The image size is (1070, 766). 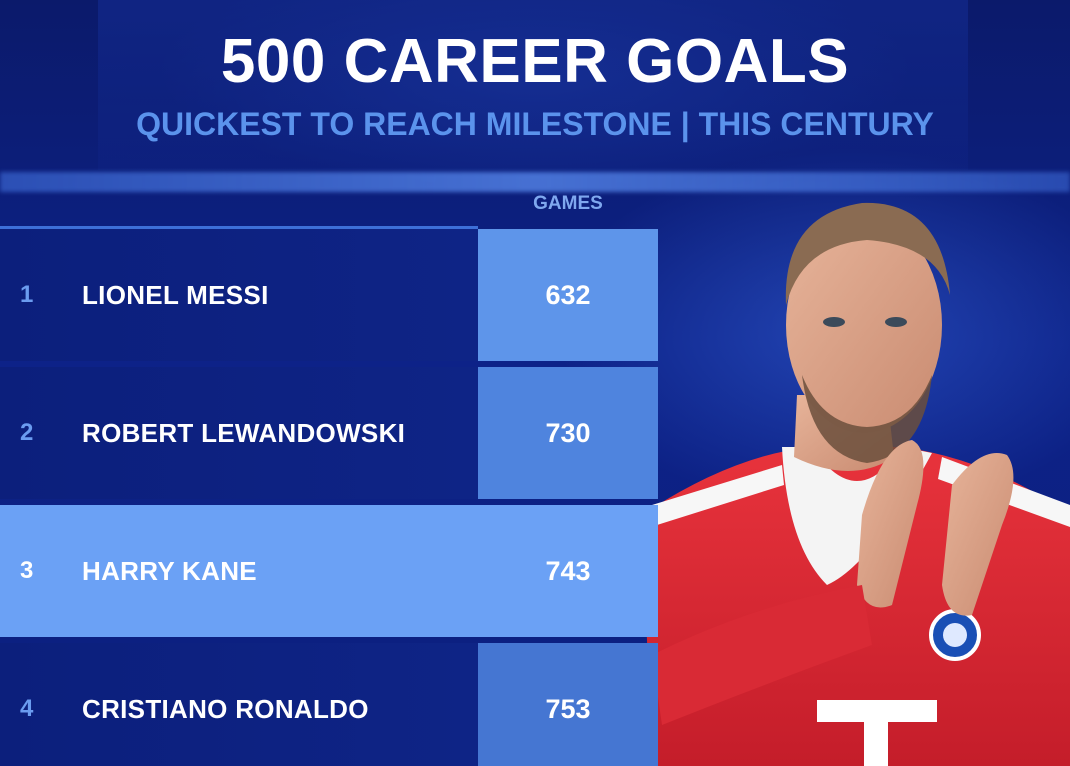 I want to click on page-title: 500 CAREER GOALS, so click(x=535, y=61).